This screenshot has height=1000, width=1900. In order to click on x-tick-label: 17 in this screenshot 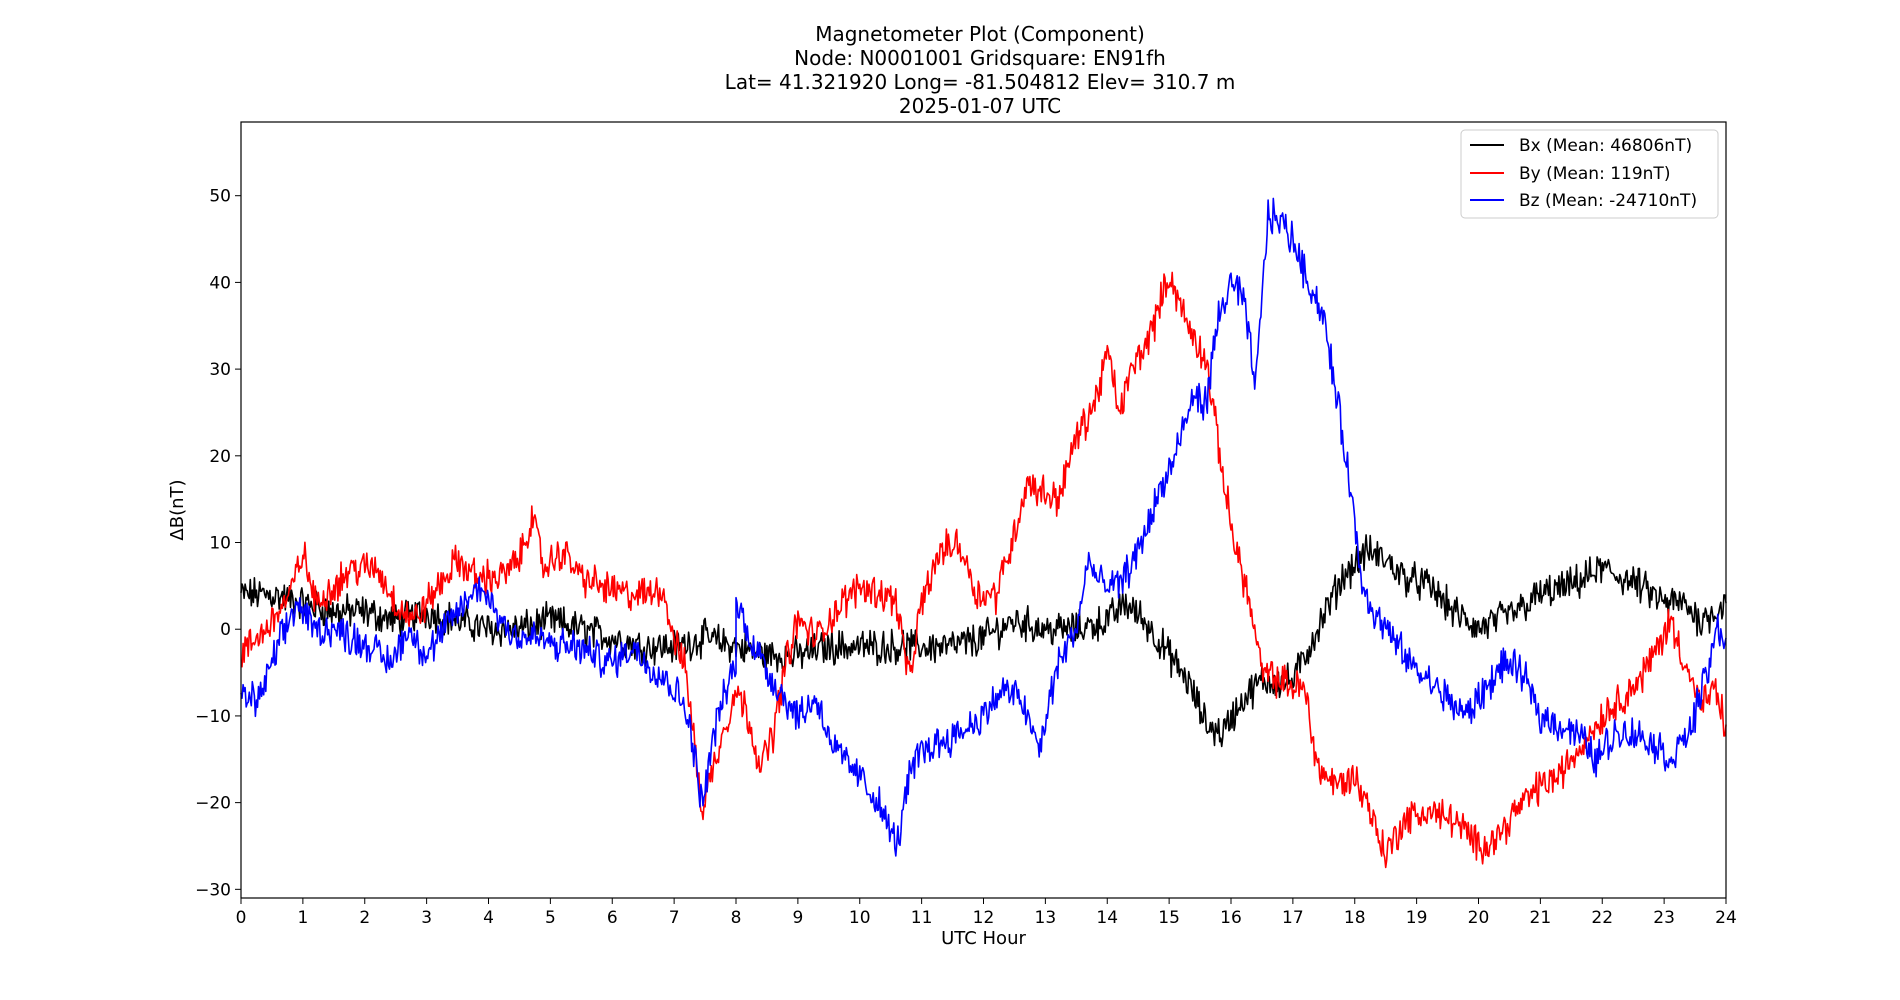, I will do `click(1293, 918)`.